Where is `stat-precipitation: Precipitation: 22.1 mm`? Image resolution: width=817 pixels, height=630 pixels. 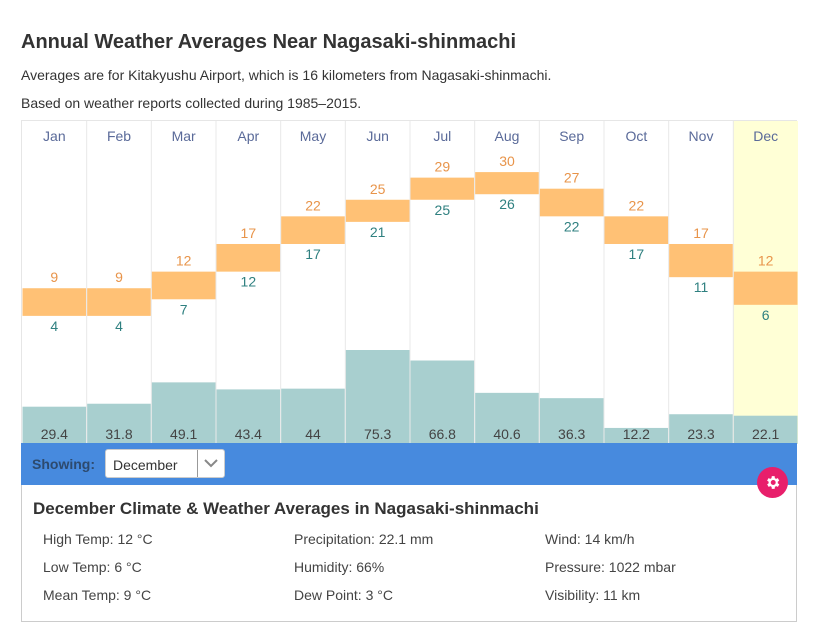 stat-precipitation: Precipitation: 22.1 mm is located at coordinates (364, 539).